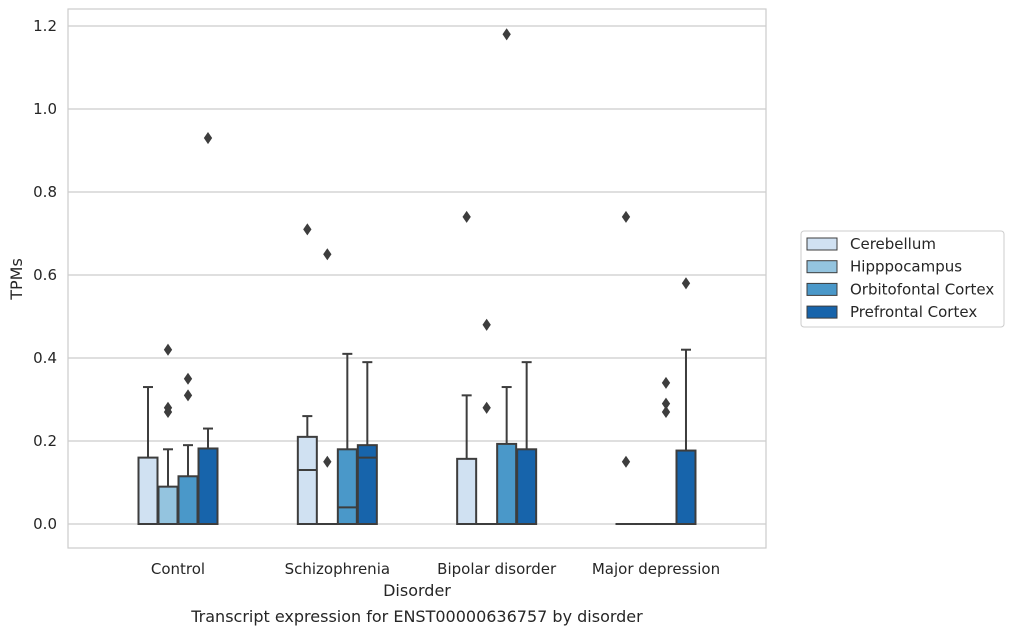 The height and width of the screenshot is (634, 1014). I want to click on y-tick-label: 0.6, so click(45, 275).